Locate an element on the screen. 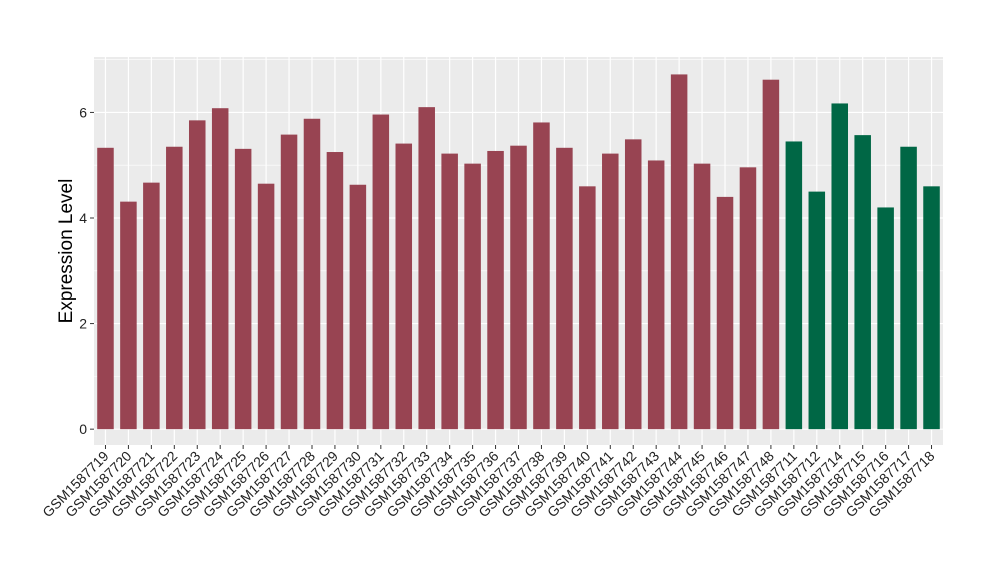 The image size is (1000, 580). bar-GSM1587745 is located at coordinates (702, 296).